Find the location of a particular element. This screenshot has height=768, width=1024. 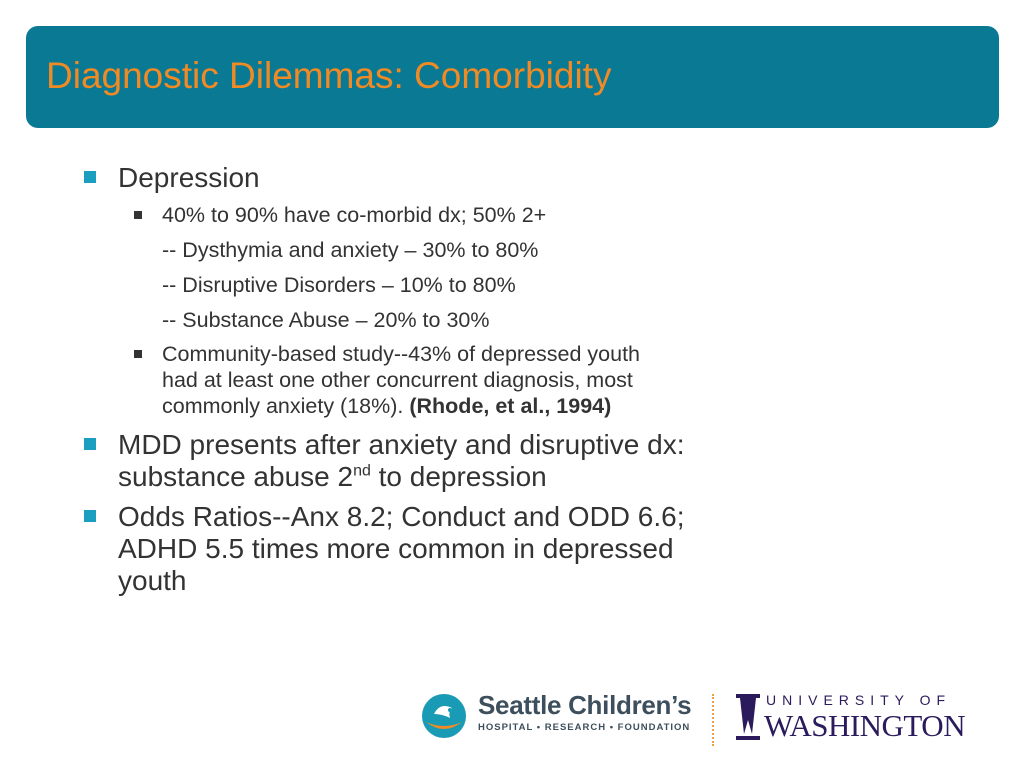

superscript-nd: nd is located at coordinates (362, 471).